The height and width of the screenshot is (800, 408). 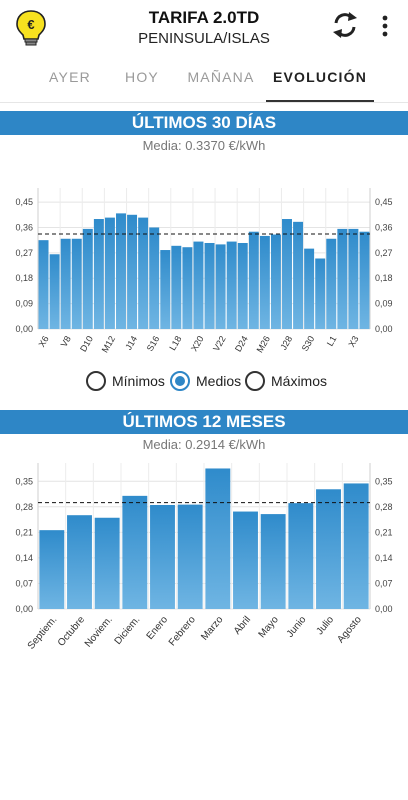 I want to click on app-bar: € TARIFA 2.0TD PENINSULA/ISLAS, so click(x=204, y=28).